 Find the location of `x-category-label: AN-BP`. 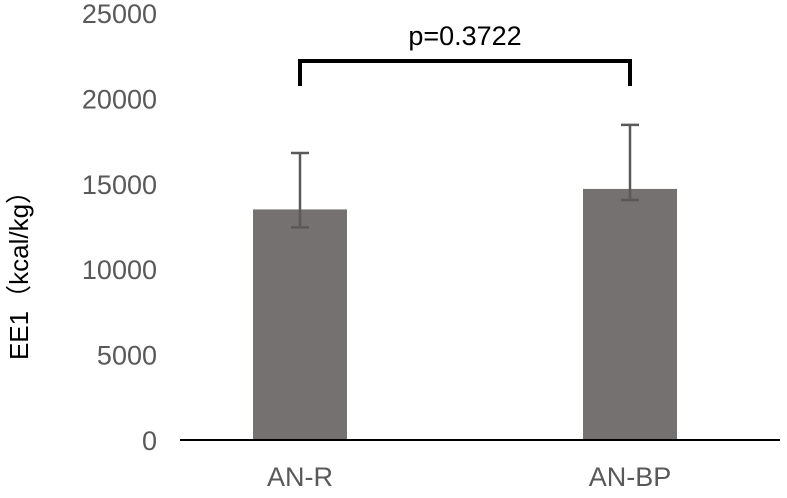

x-category-label: AN-BP is located at coordinates (630, 477).